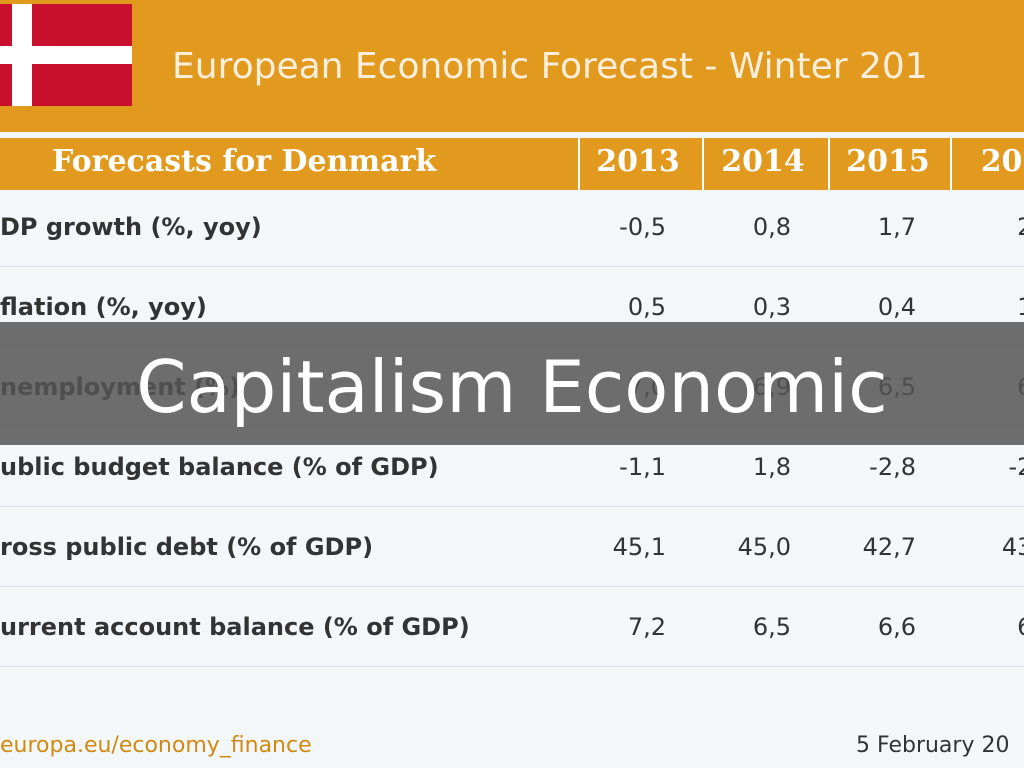 Image resolution: width=1024 pixels, height=768 pixels. I want to click on table-header, so click(512, 164).